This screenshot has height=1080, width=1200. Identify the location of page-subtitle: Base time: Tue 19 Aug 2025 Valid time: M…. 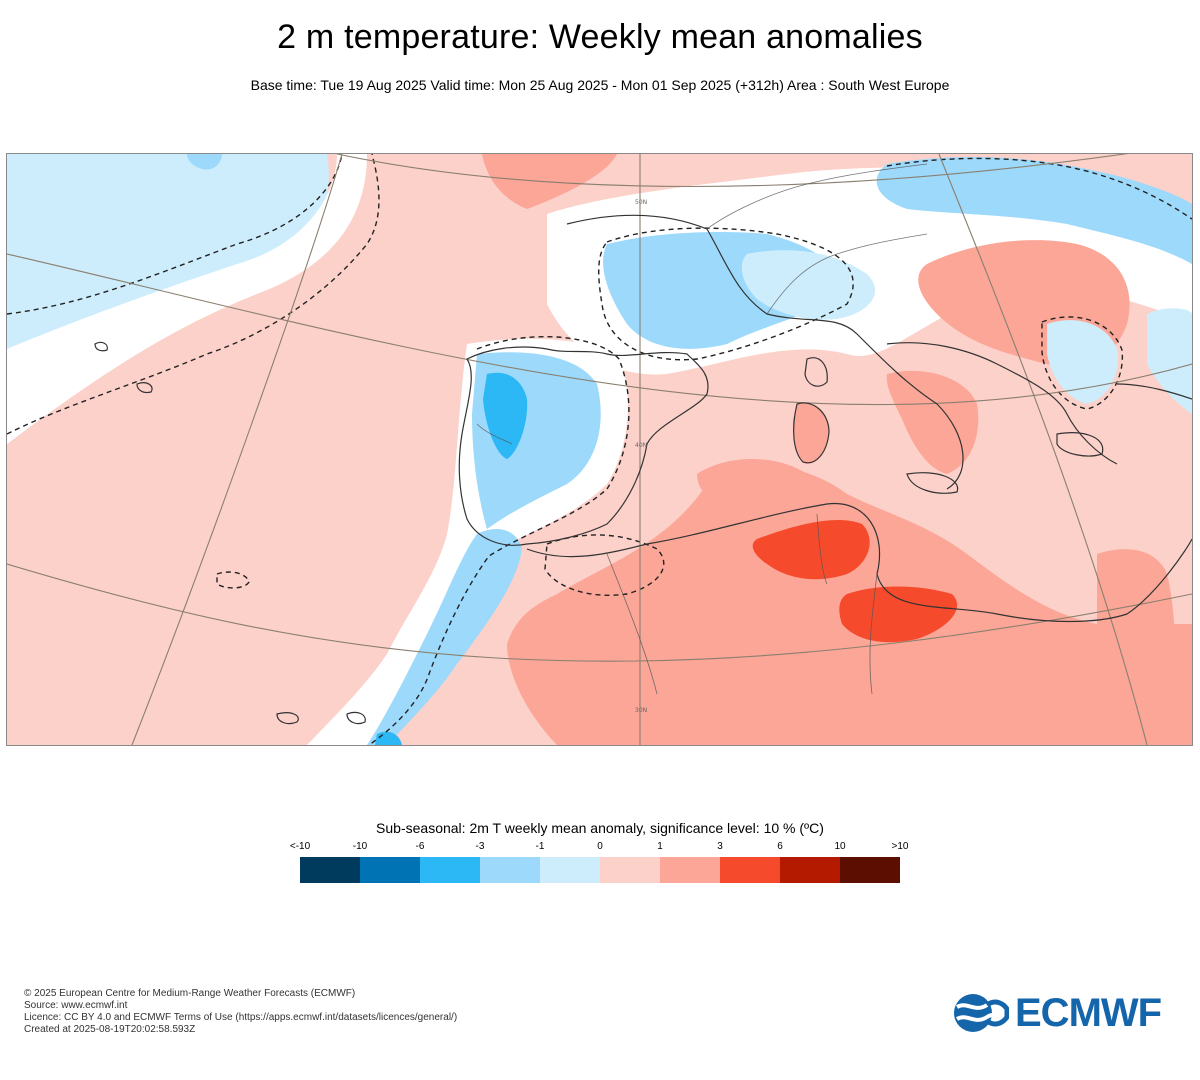
(600, 85).